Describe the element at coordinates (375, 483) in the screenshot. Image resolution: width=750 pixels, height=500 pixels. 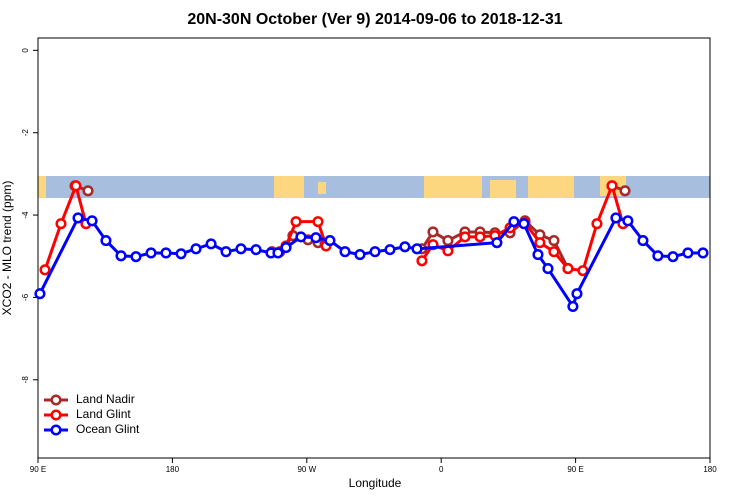
I see `x-axis-label: Longitude` at that location.